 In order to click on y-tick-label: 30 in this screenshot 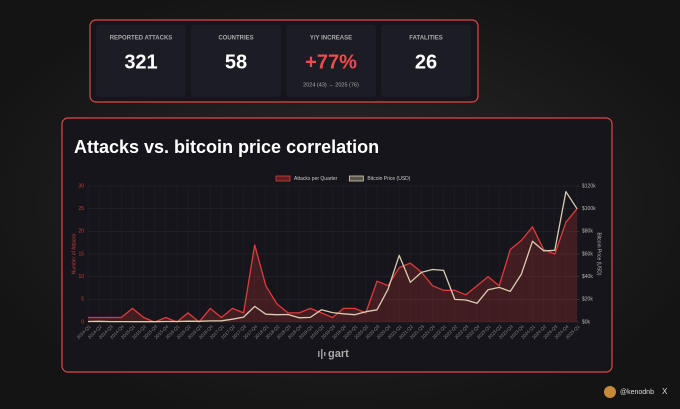, I will do `click(81, 186)`.